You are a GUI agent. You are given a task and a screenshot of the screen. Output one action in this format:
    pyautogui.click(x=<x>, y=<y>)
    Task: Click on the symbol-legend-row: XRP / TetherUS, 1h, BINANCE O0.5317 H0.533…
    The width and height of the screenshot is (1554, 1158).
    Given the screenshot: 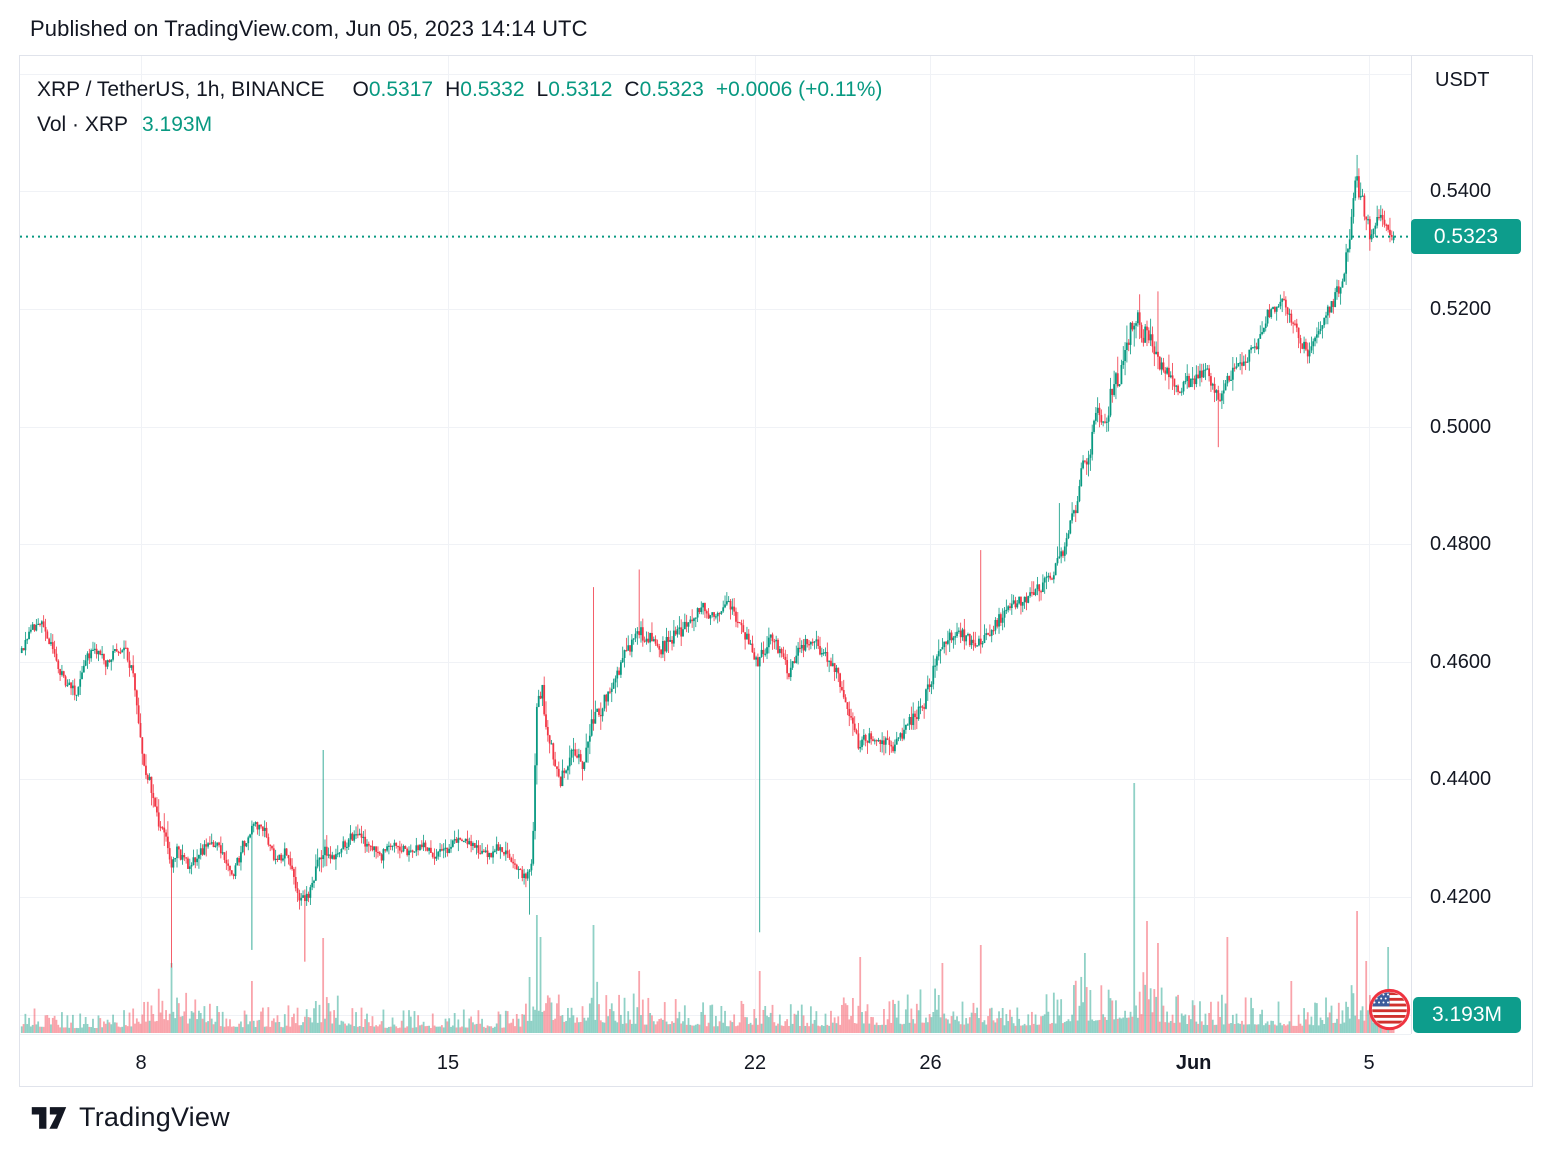 What is the action you would take?
    pyautogui.click(x=459, y=90)
    